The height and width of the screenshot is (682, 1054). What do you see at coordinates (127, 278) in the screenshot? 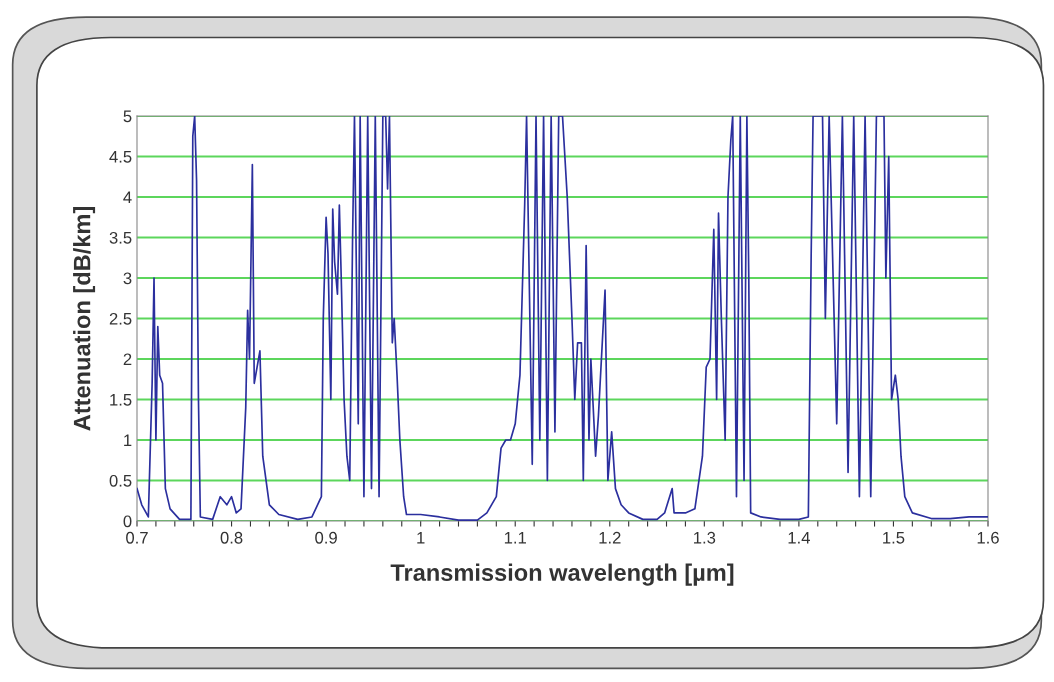
I see `y-tick-label: 3` at bounding box center [127, 278].